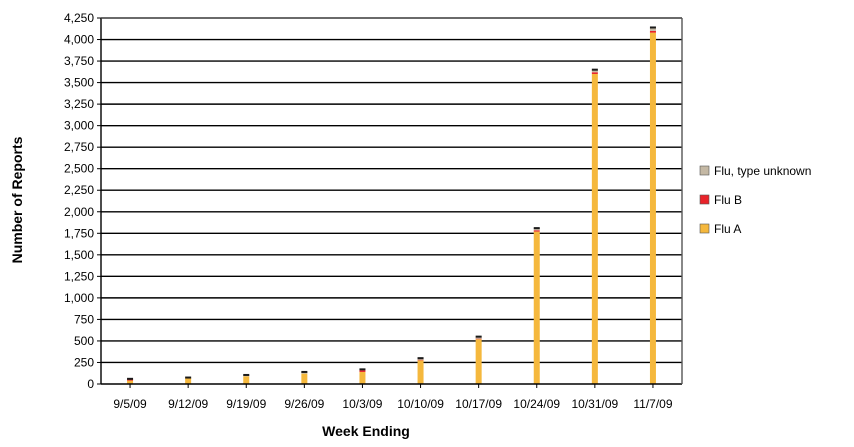 This screenshot has height=447, width=854. Describe the element at coordinates (652, 404) in the screenshot. I see `x-tick-label: 11/7/09` at that location.